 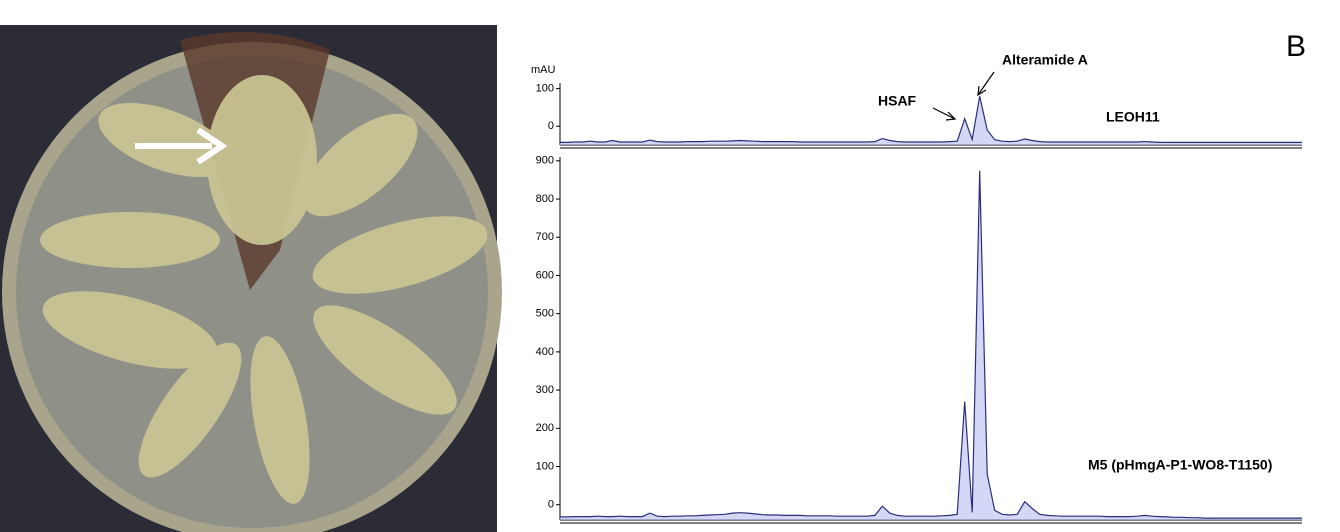 I want to click on series-label: M5 (pHmgA-P1-WO8-T1150), so click(x=1180, y=465).